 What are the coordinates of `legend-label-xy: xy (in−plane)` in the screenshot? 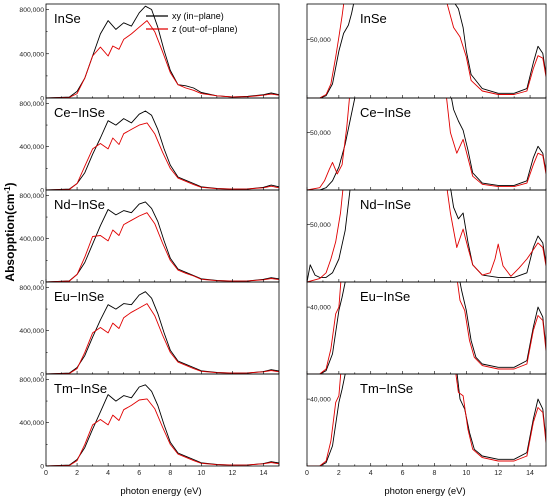 It's located at (198, 16).